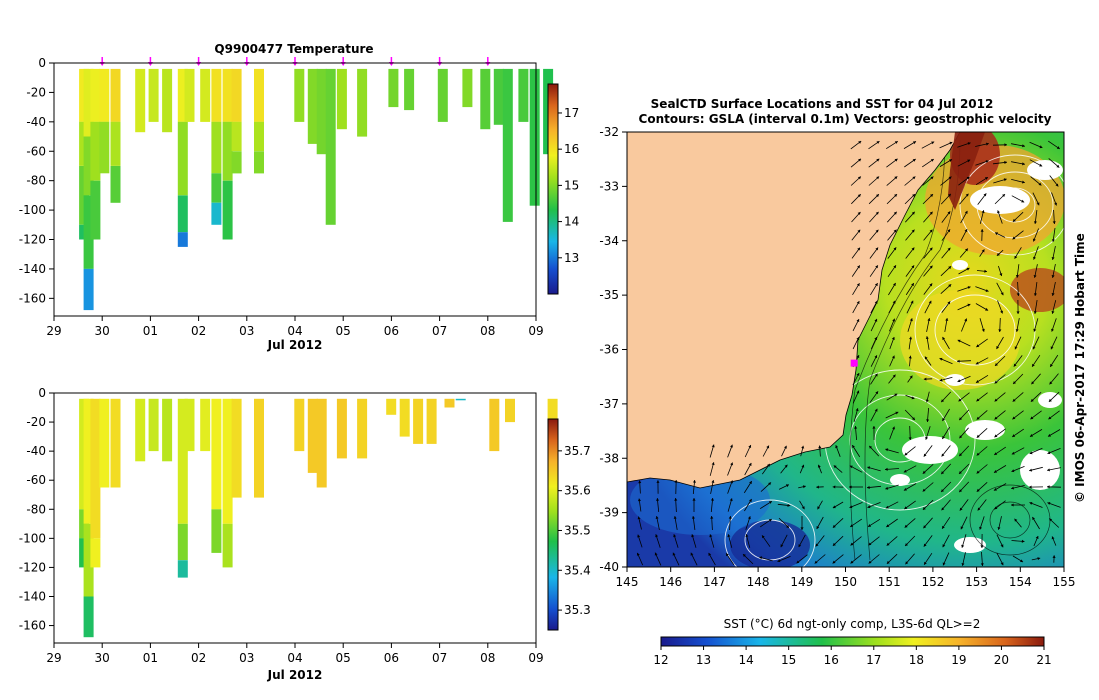 Image resolution: width=1099 pixels, height=700 pixels. What do you see at coordinates (1020, 582) in the screenshot?
I see `longitude-tick-label: 154` at bounding box center [1020, 582].